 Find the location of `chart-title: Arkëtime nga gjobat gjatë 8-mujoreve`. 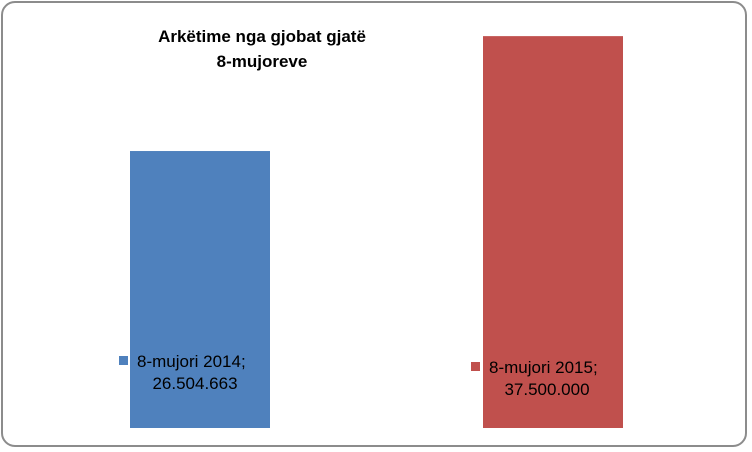

chart-title: Arkëtime nga gjobat gjatë 8-mujoreve is located at coordinates (262, 49).